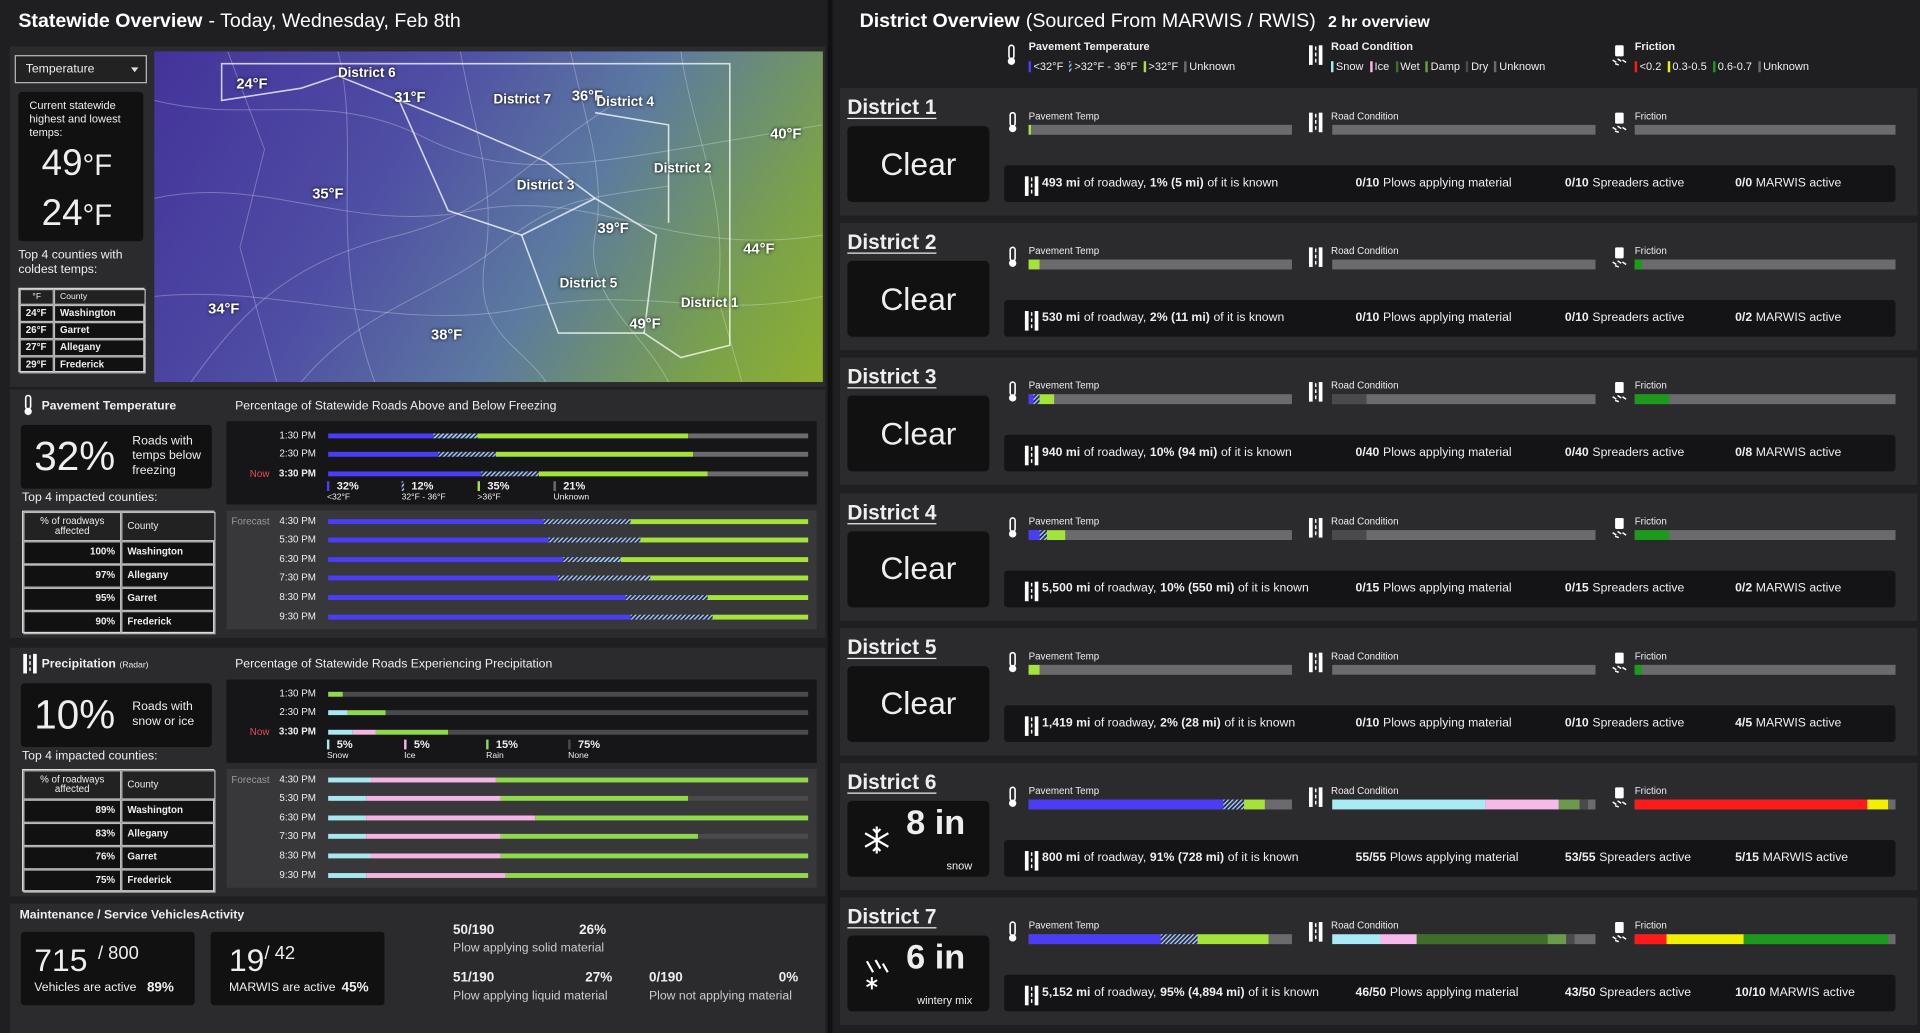  What do you see at coordinates (1365, 521) in the screenshot?
I see `bar-label: Road Condition` at bounding box center [1365, 521].